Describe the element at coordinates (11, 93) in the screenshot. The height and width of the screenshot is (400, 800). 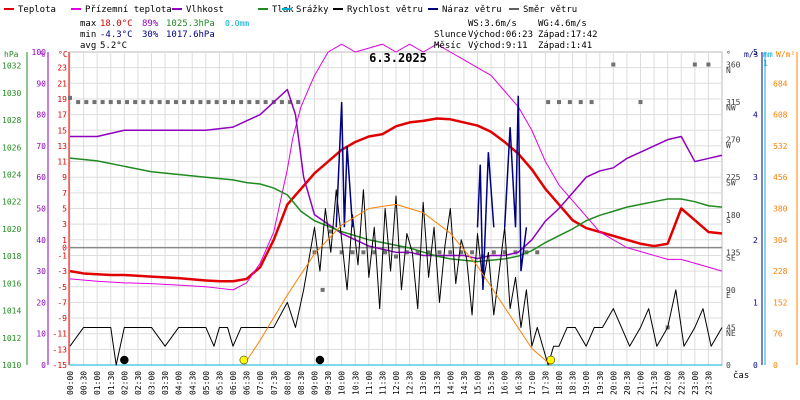
I see `pressure-tick-label: 1030` at that location.